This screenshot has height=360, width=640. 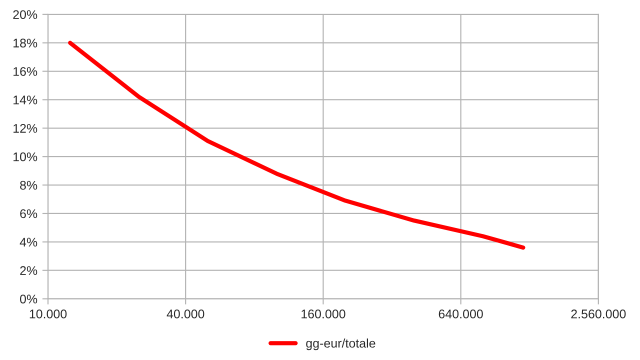 I want to click on x-tick-label: 640.000, so click(x=460, y=314).